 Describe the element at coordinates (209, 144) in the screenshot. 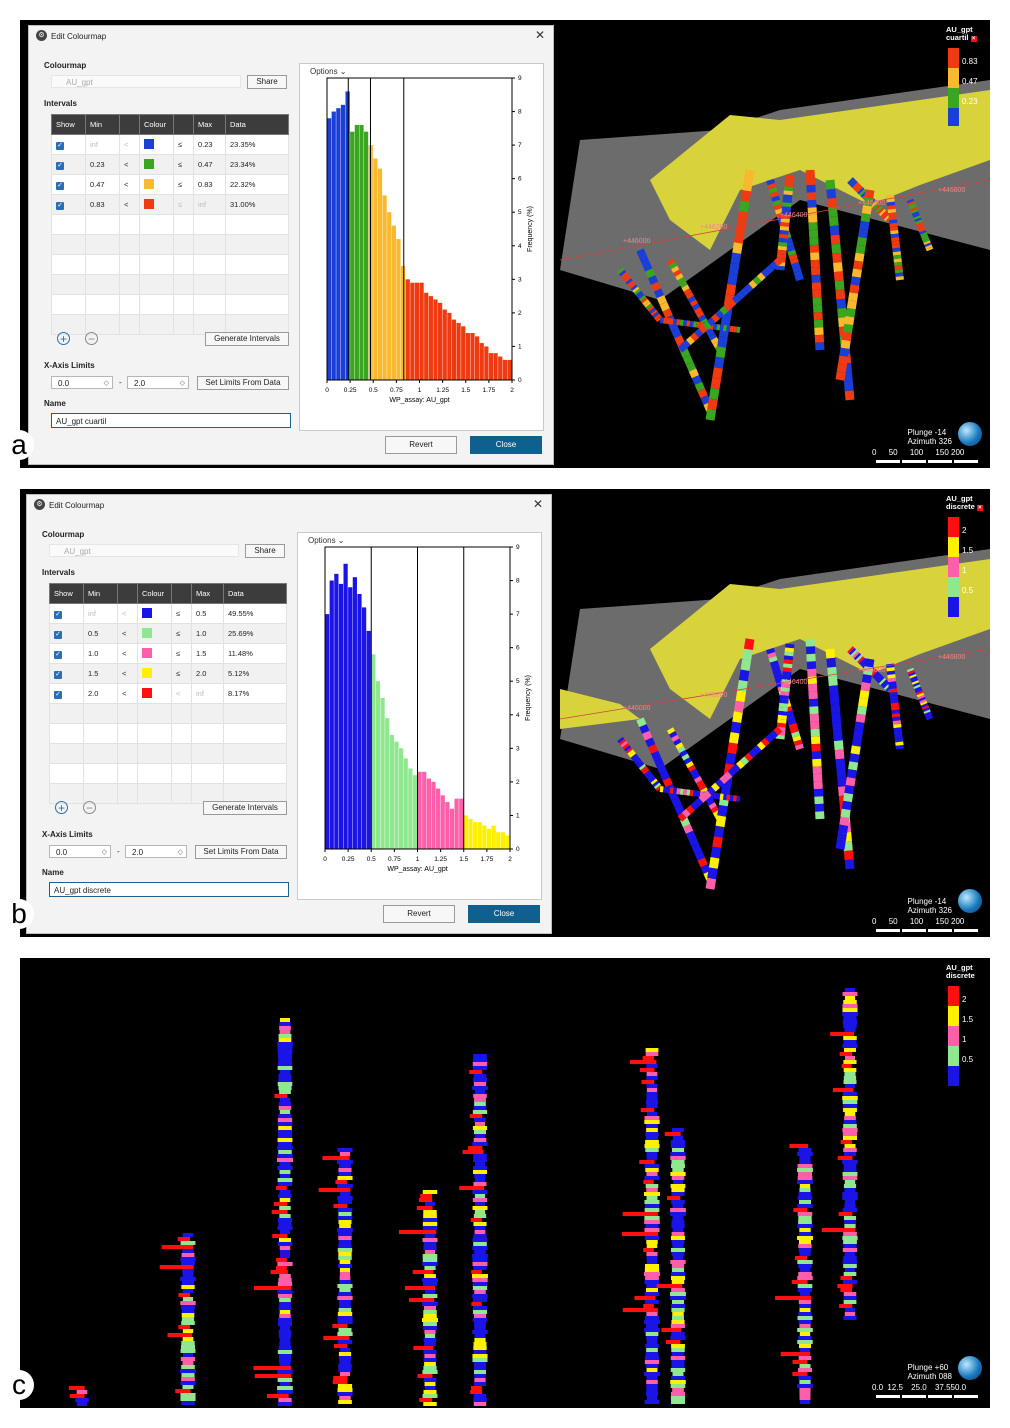

I see `max-cell: 0.23` at that location.